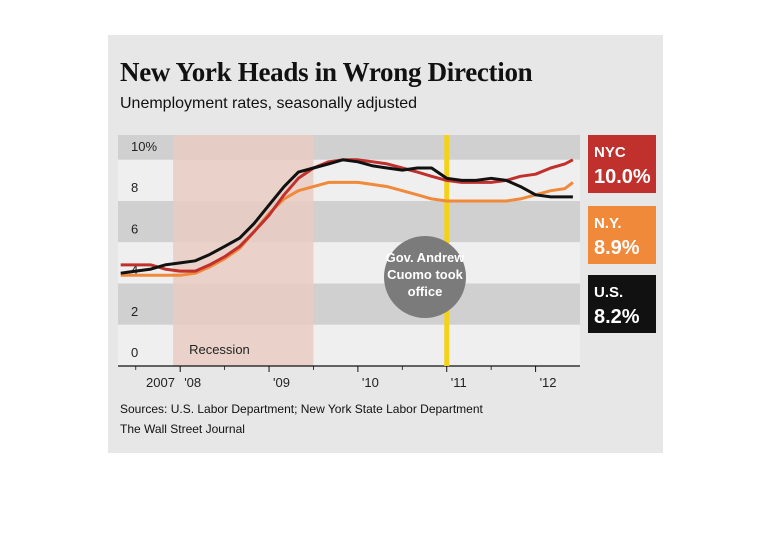 This screenshot has width=770, height=548. What do you see at coordinates (622, 304) in the screenshot?
I see `value-box-us` at bounding box center [622, 304].